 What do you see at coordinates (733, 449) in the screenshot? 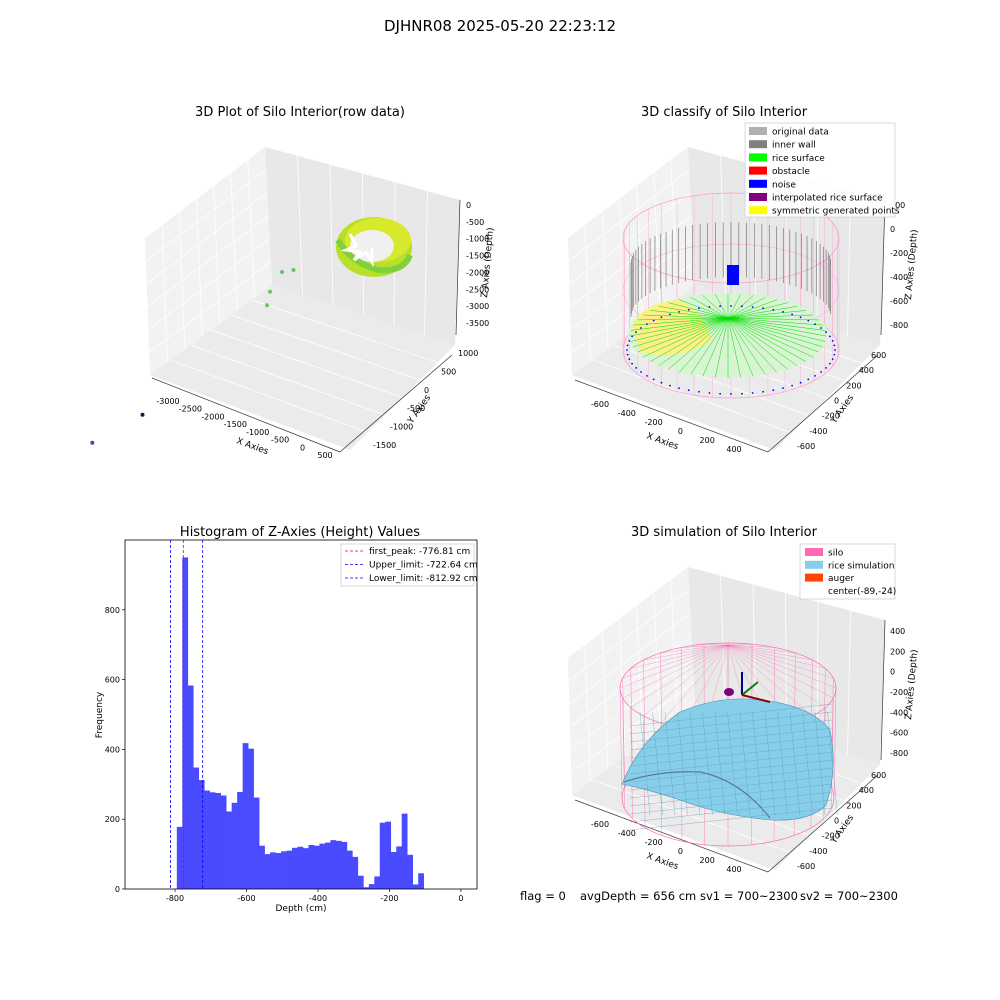
I see `cls-x-tick-label: 400` at bounding box center [733, 449].